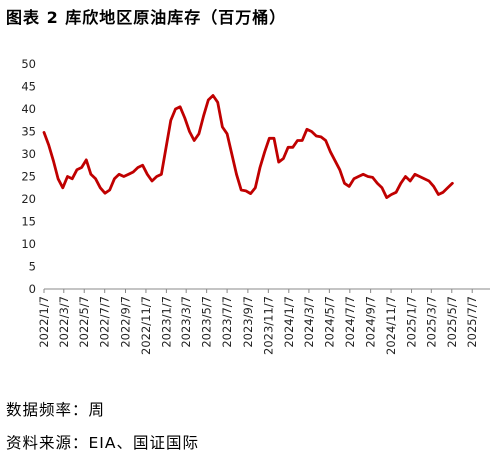  What do you see at coordinates (28, 244) in the screenshot?
I see `y-tick-label: 10` at bounding box center [28, 244].